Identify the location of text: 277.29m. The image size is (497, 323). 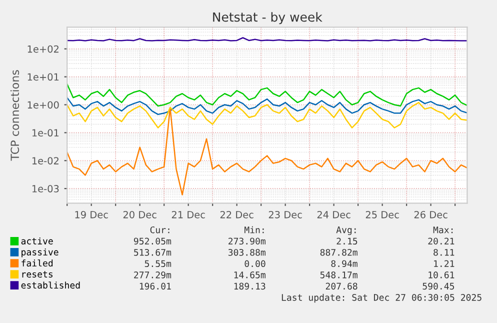
(153, 274).